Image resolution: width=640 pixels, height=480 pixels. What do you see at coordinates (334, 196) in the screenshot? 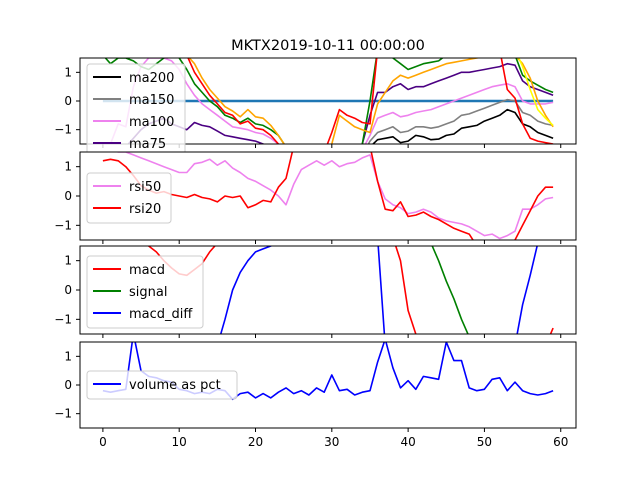
I see `series-line-rsi50` at bounding box center [334, 196].